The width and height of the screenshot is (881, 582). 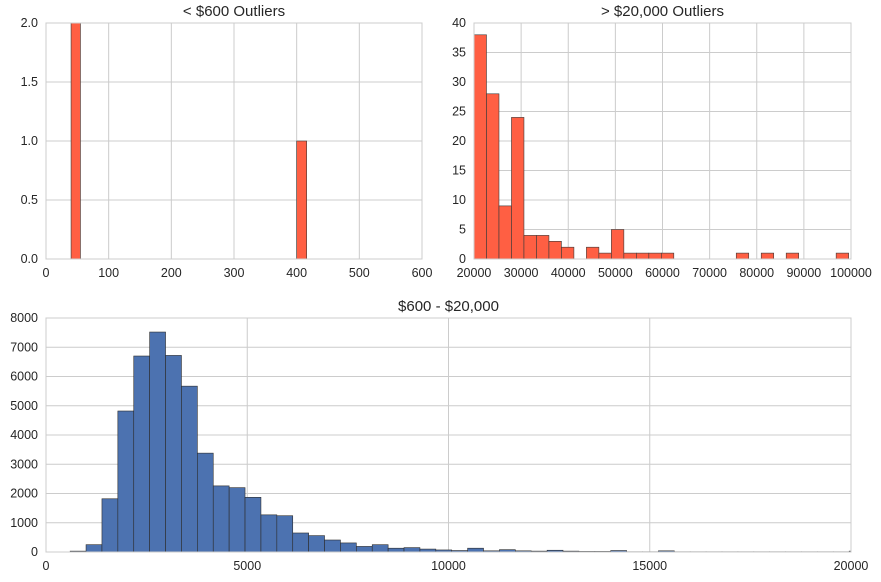 What do you see at coordinates (521, 273) in the screenshot?
I see `over-20000-x-tick-label: 30000` at bounding box center [521, 273].